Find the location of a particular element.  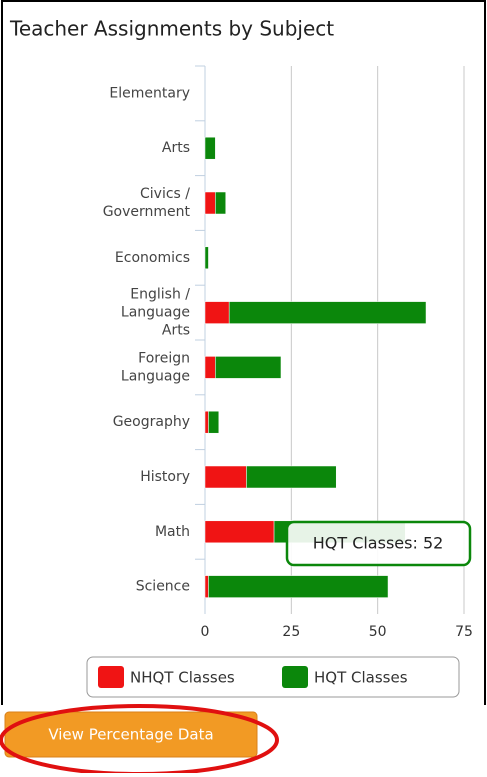

y-tick-label: English / Language Arts is located at coordinates (155, 313).